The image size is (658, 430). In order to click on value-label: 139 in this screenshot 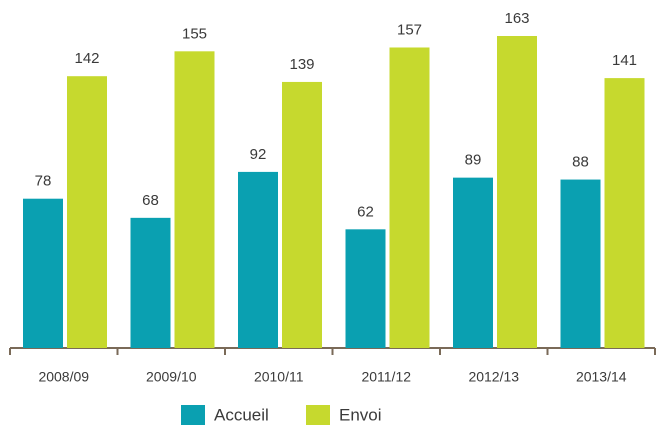, I will do `click(301, 64)`.